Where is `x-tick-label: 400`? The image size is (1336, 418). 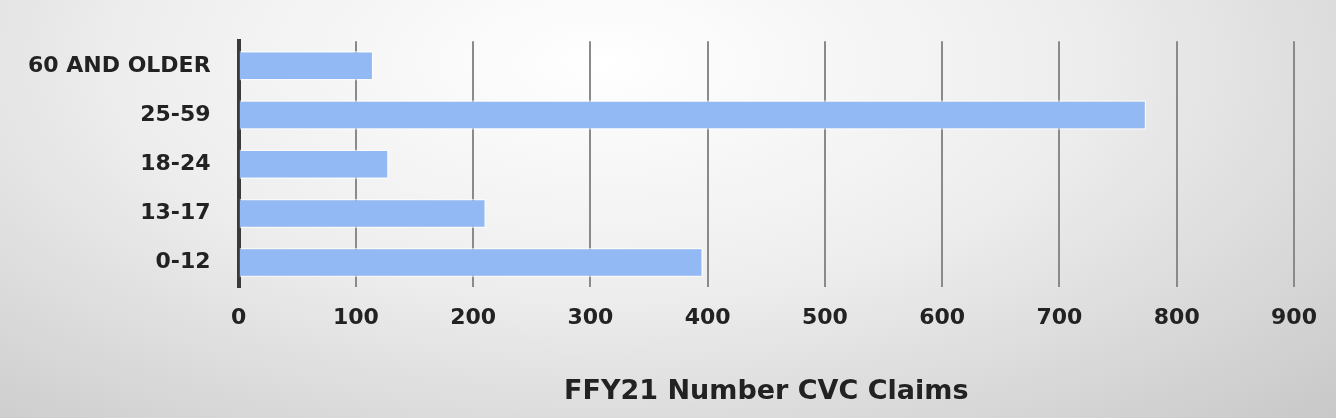 x-tick-label: 400 is located at coordinates (707, 317).